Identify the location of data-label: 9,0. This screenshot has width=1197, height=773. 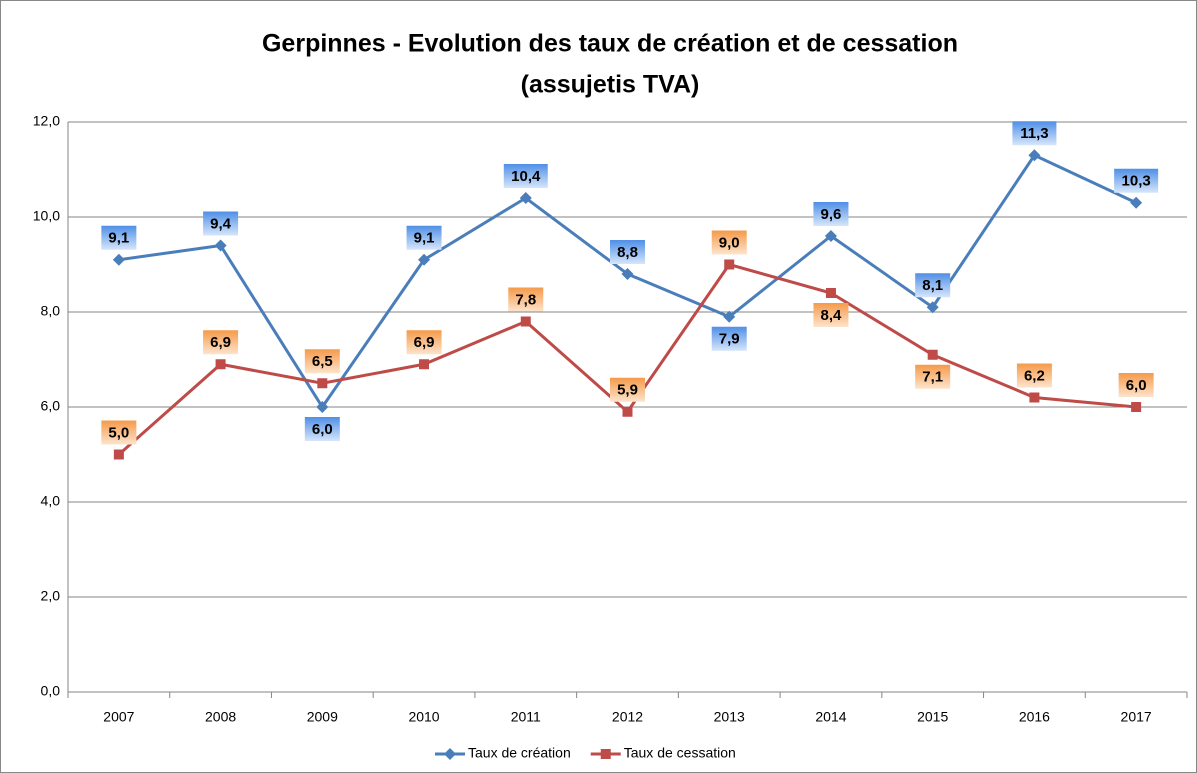
(729, 242).